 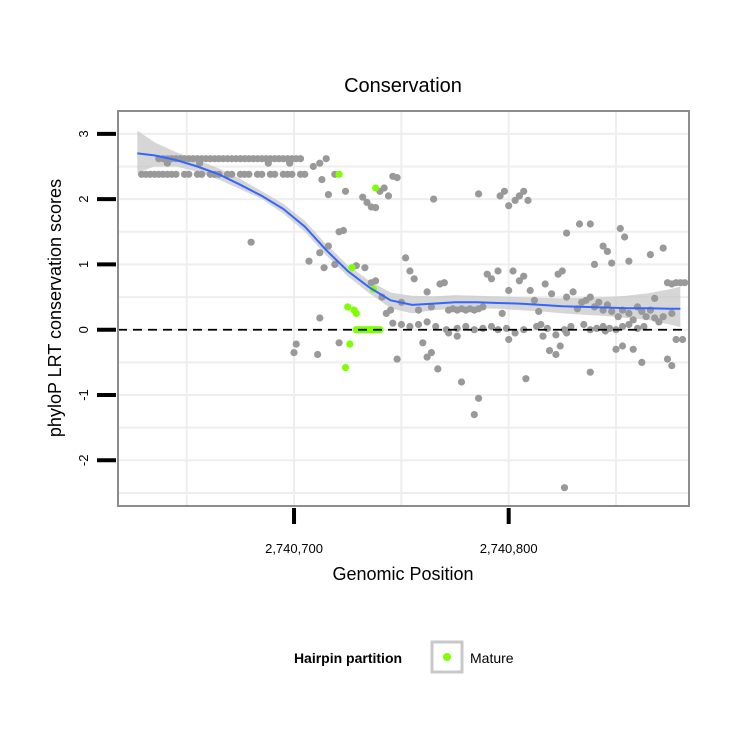 What do you see at coordinates (83, 199) in the screenshot?
I see `y-tick-label: 2` at bounding box center [83, 199].